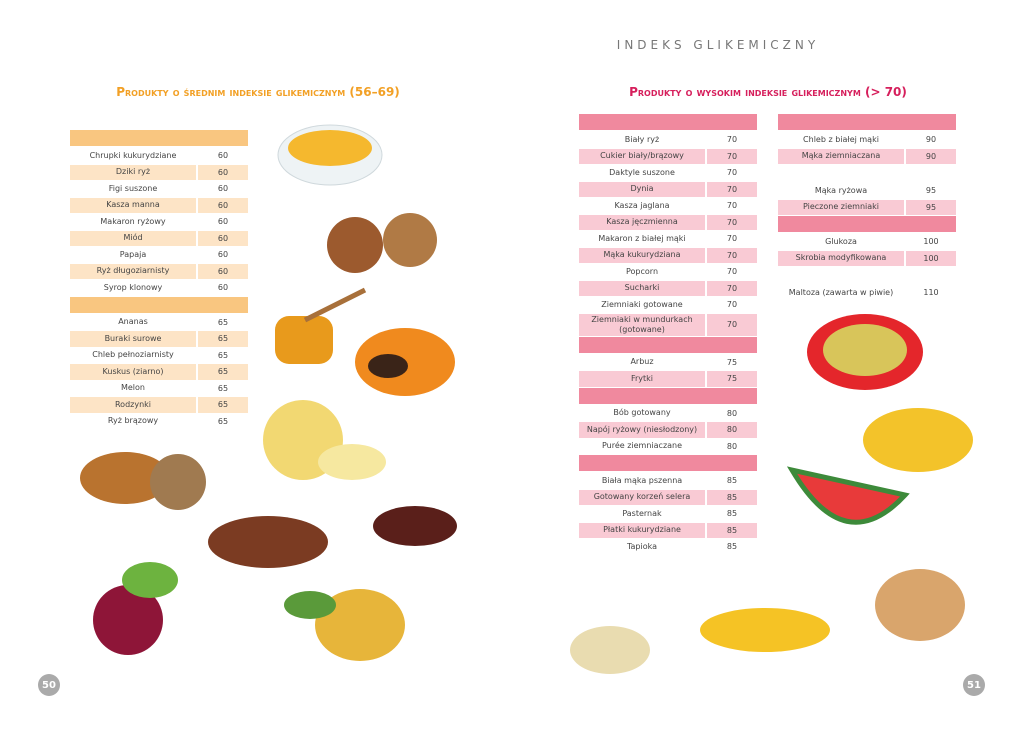  I want to click on fig, so click(355, 245).